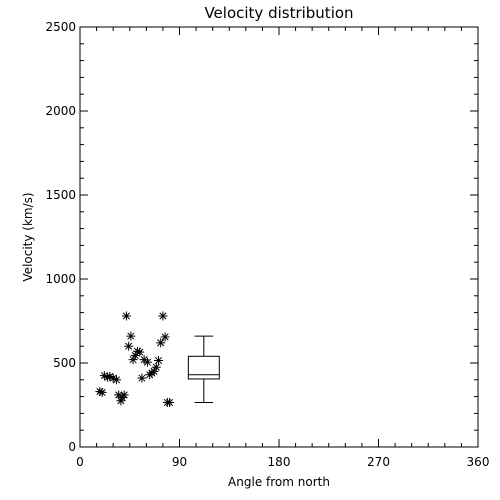 This screenshot has width=500, height=500. Describe the element at coordinates (28, 236) in the screenshot. I see `y-axis-label: Velocity (km/s)` at that location.